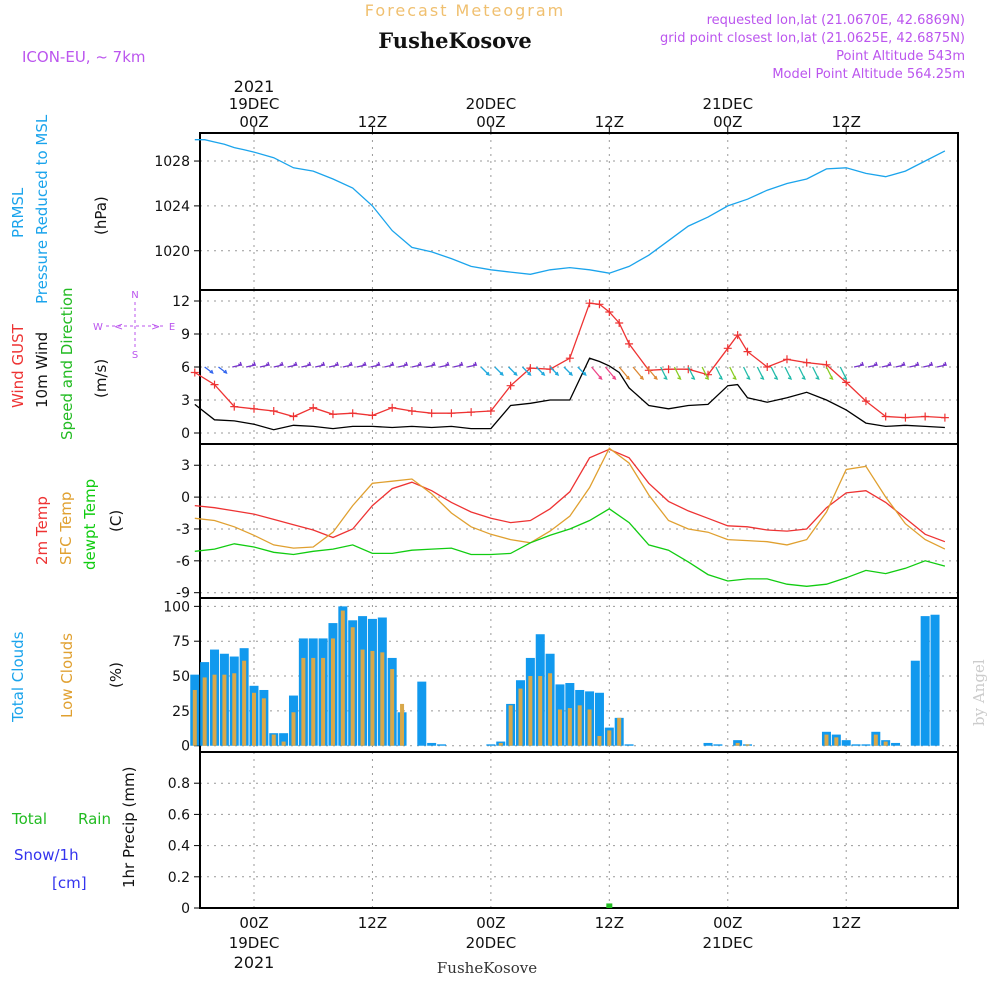  What do you see at coordinates (172, 252) in the screenshot?
I see `y-tick-label-pressure: 1020` at bounding box center [172, 252].